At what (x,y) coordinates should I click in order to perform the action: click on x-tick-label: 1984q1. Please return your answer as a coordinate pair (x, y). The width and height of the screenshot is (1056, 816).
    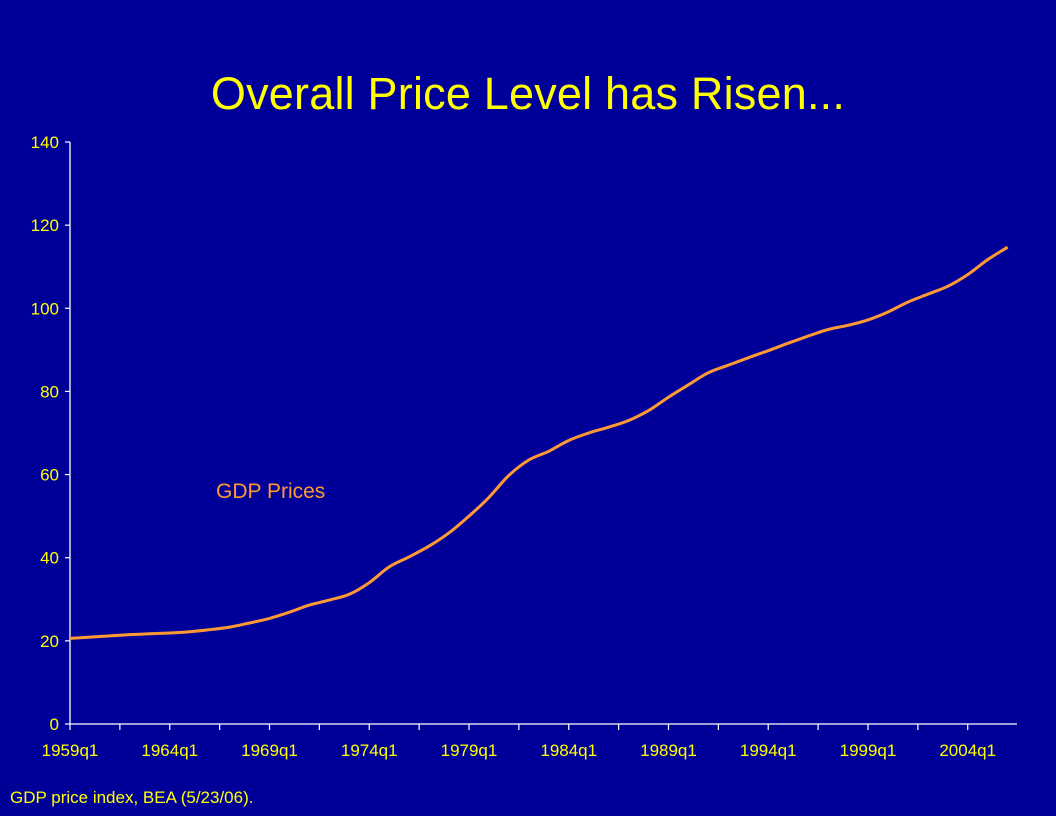
    Looking at the image, I should click on (568, 750).